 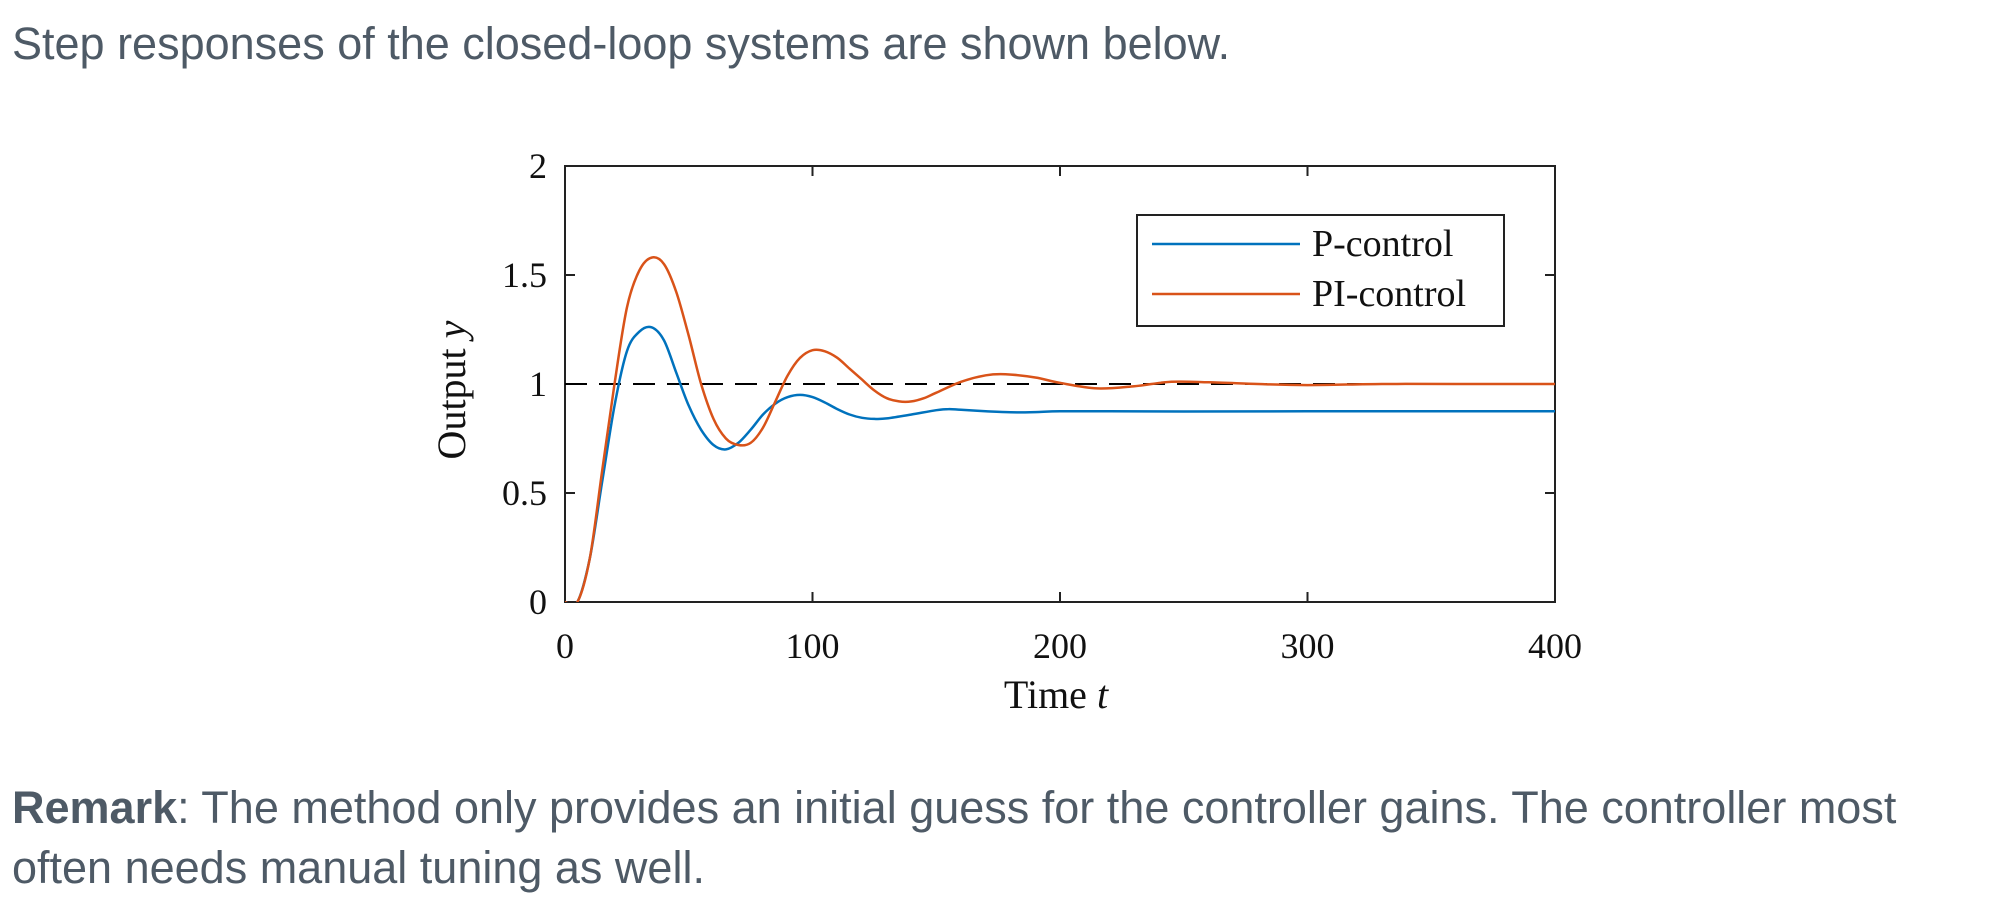 I want to click on remark-label: Remark, so click(x=95, y=807).